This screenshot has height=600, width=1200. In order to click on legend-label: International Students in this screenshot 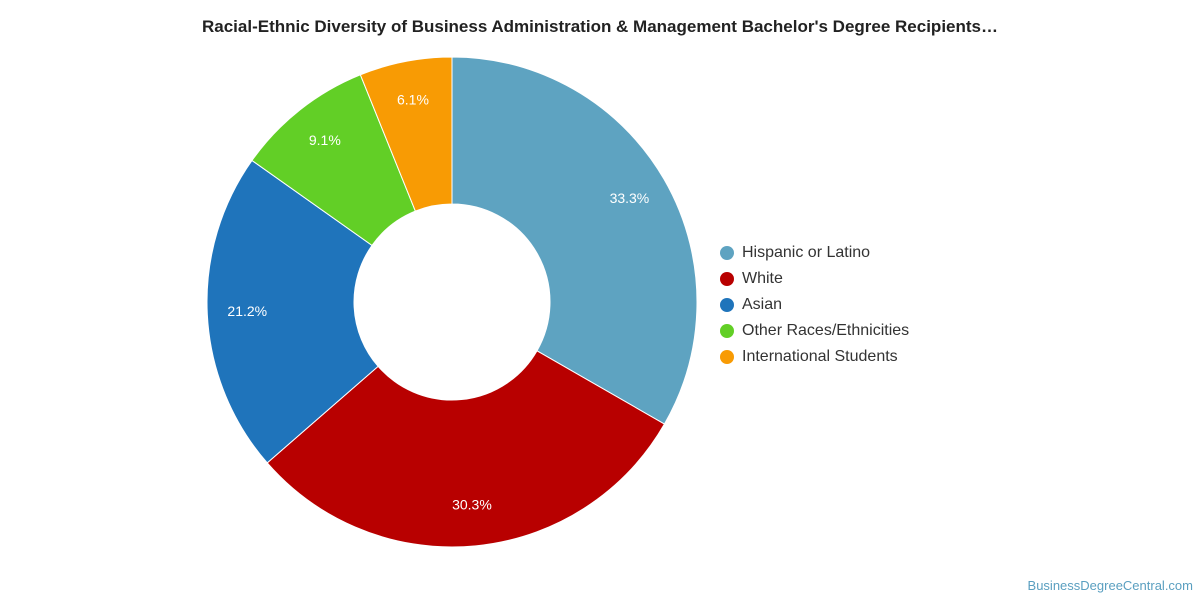, I will do `click(820, 356)`.